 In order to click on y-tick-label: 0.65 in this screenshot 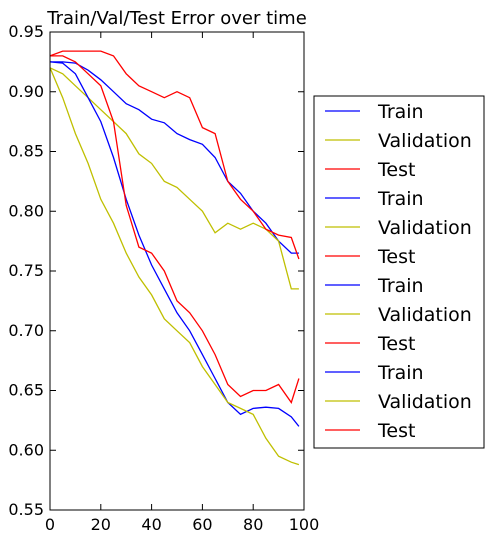, I will do `click(26, 390)`.